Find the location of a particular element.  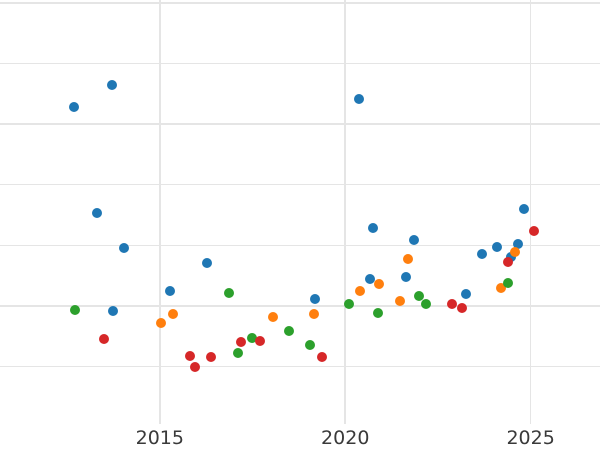

x-tick-label: 2025 is located at coordinates (530, 438).